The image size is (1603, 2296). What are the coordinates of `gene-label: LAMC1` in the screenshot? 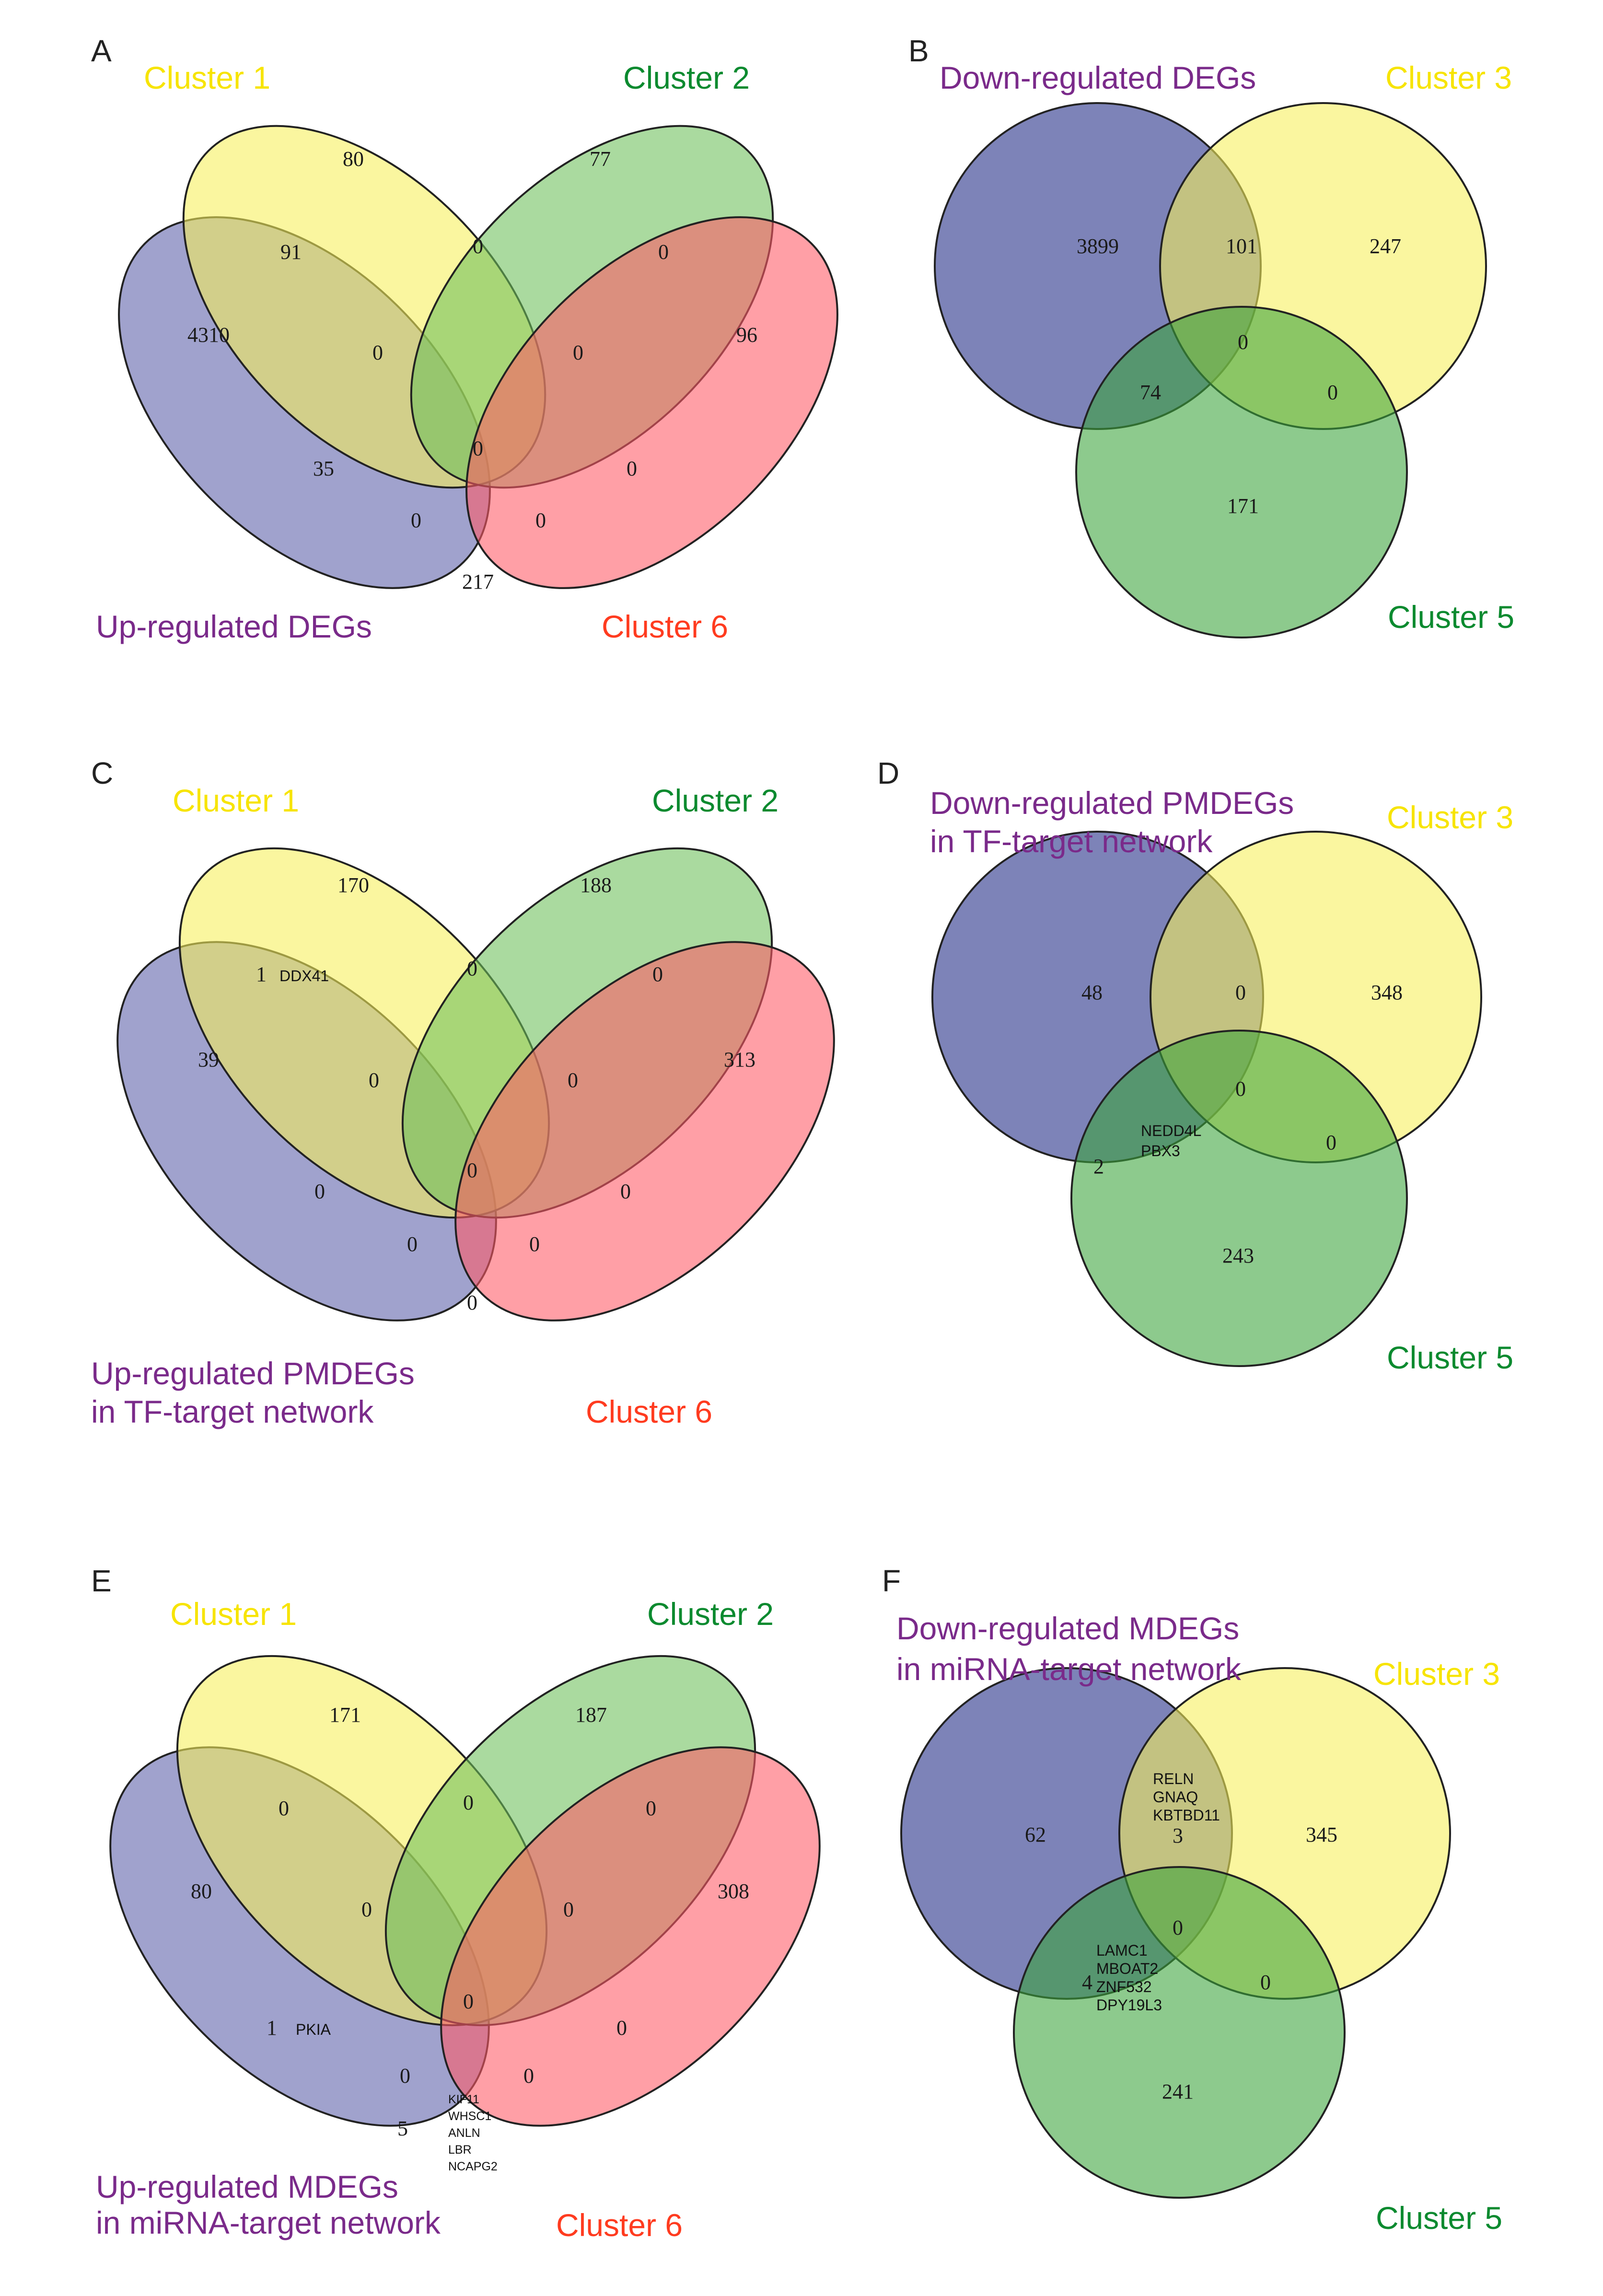 It's located at (1122, 1950).